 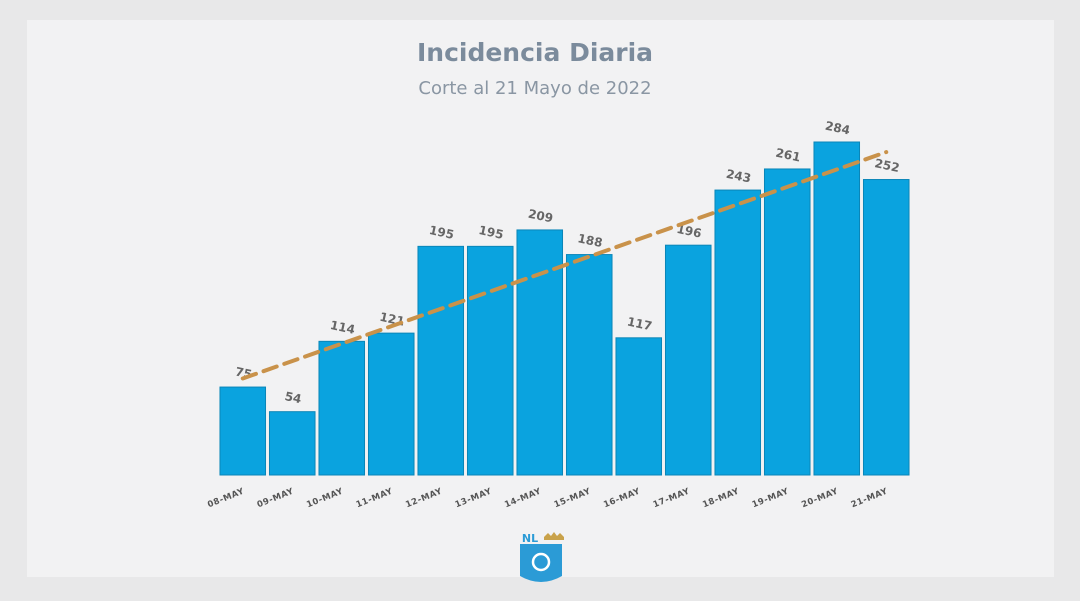 I want to click on value-label: 284, so click(x=837, y=128).